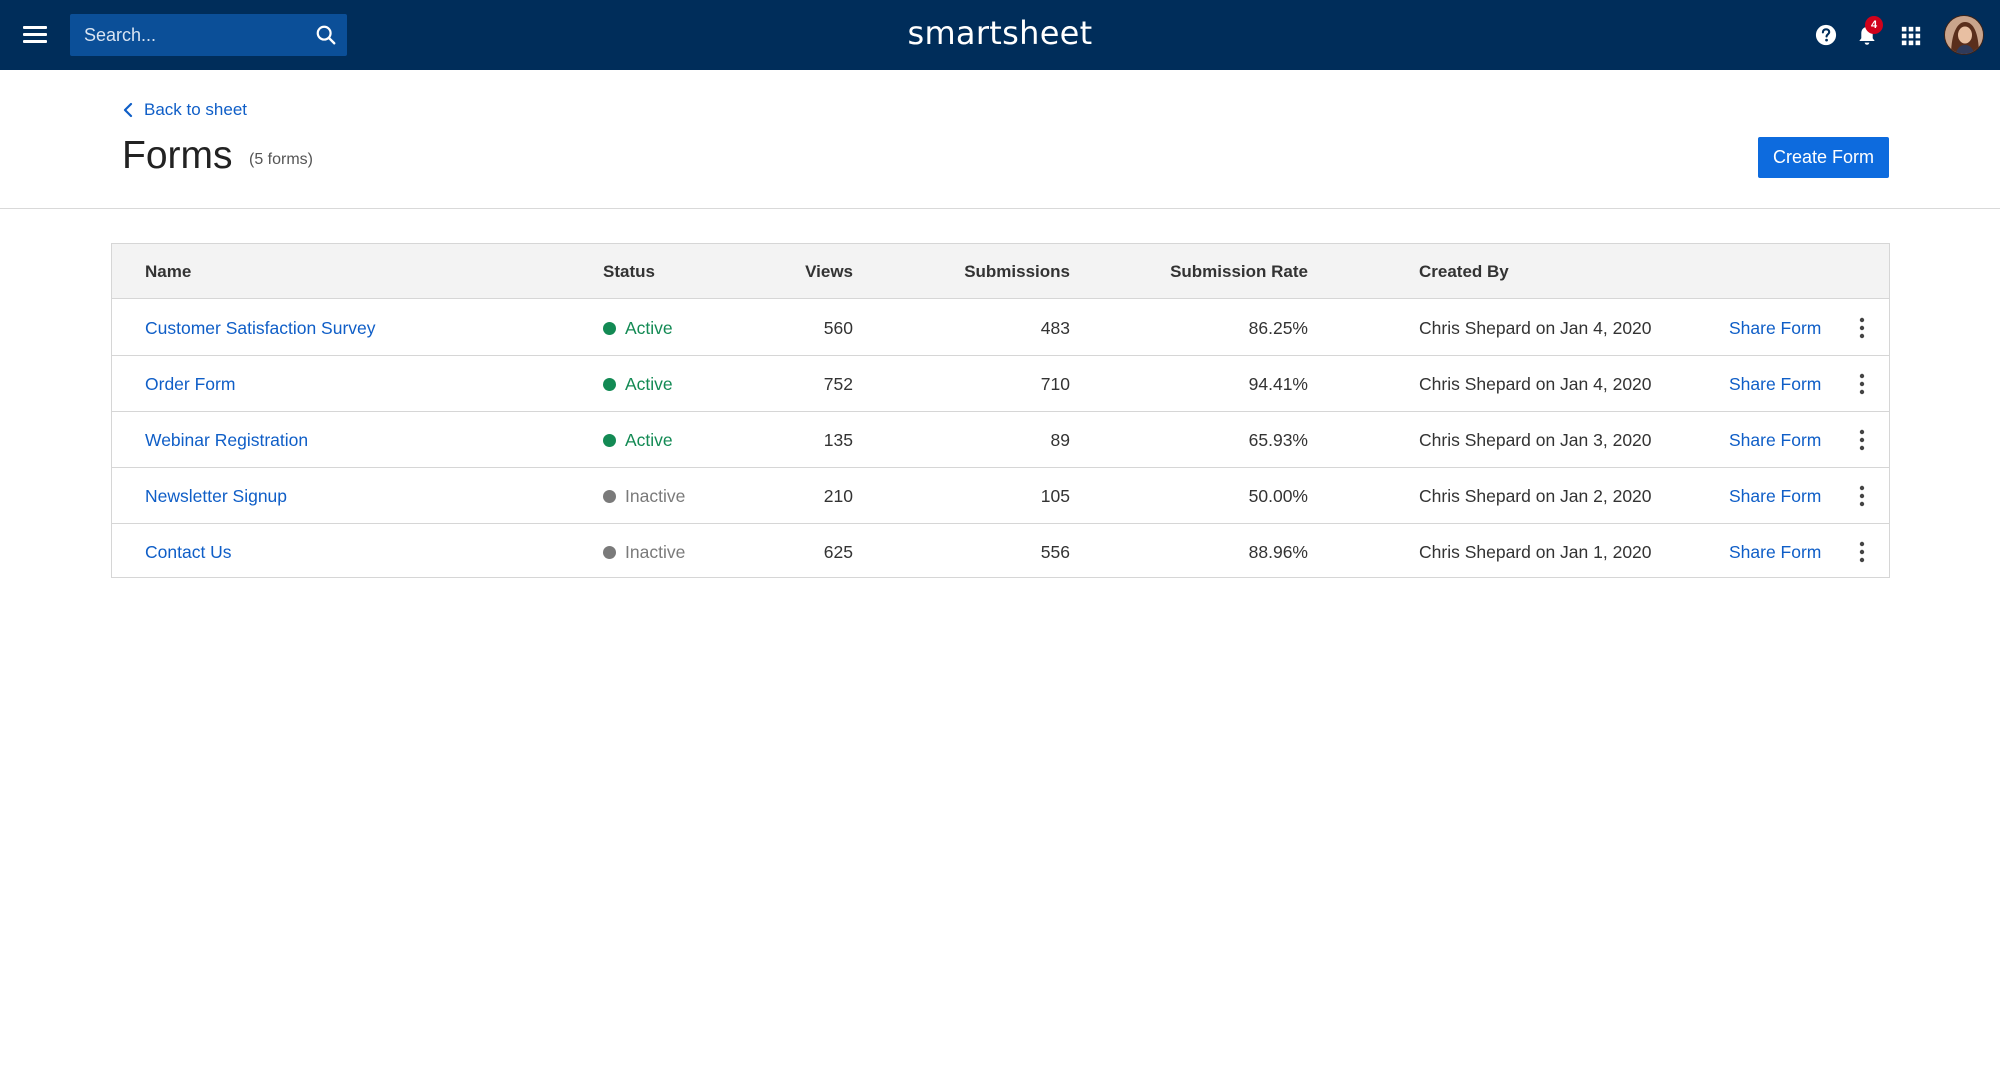 This screenshot has width=2000, height=1092. Describe the element at coordinates (185, 35) in the screenshot. I see `search-input` at that location.